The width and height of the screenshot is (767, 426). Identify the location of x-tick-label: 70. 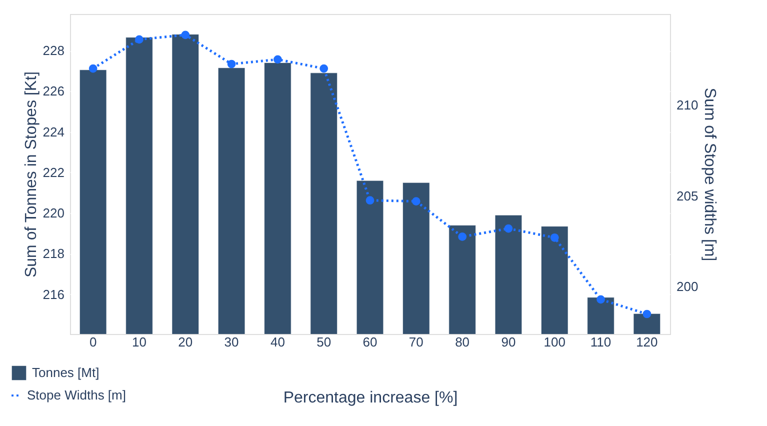
(416, 342).